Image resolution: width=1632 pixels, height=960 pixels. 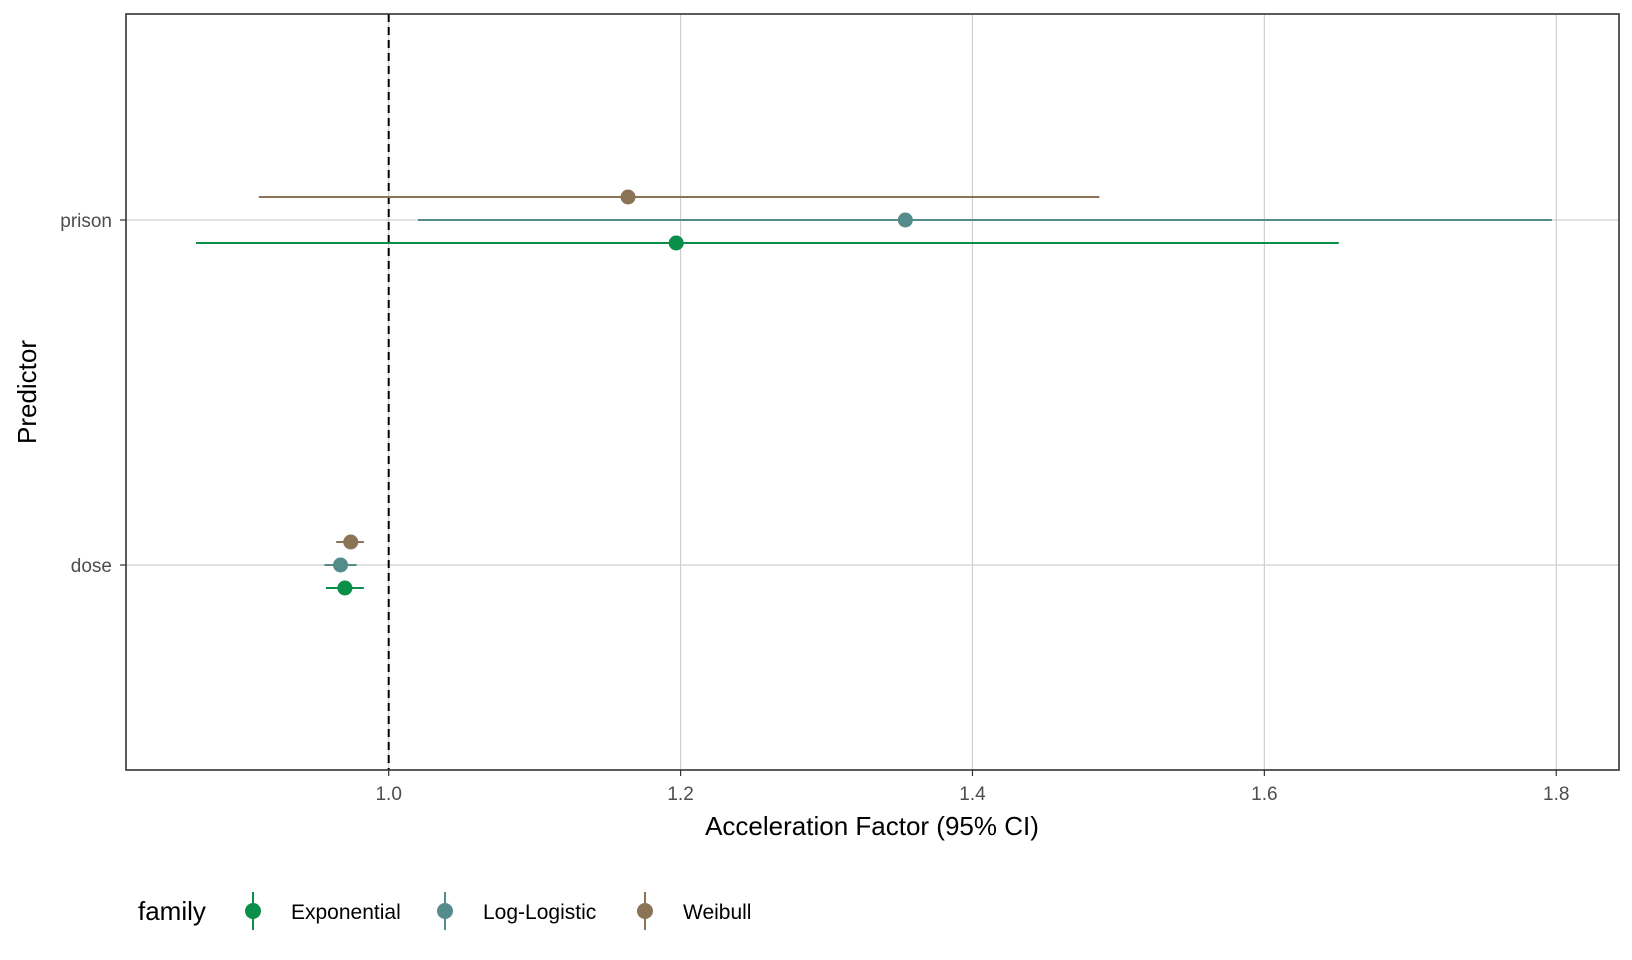 What do you see at coordinates (253, 911) in the screenshot?
I see `legend-key-point-exponential` at bounding box center [253, 911].